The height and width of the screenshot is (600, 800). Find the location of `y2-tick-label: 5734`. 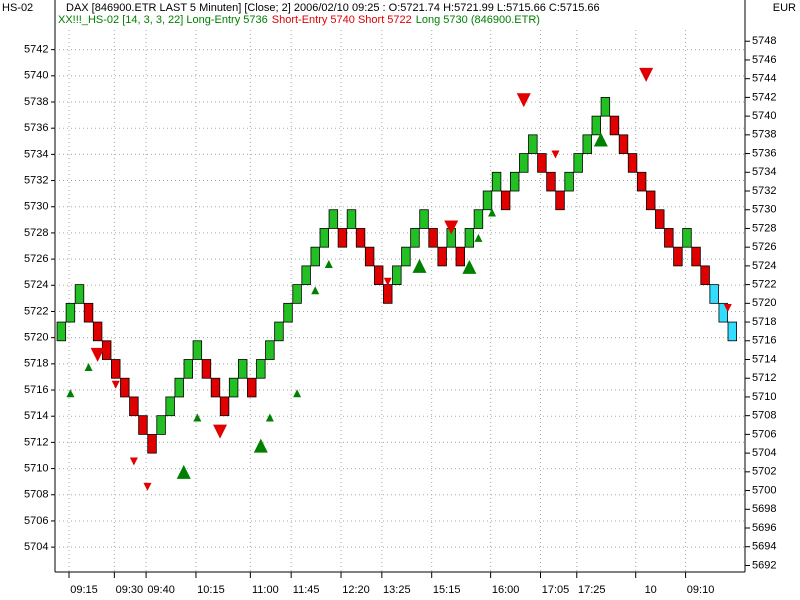

y2-tick-label: 5734 is located at coordinates (764, 172).